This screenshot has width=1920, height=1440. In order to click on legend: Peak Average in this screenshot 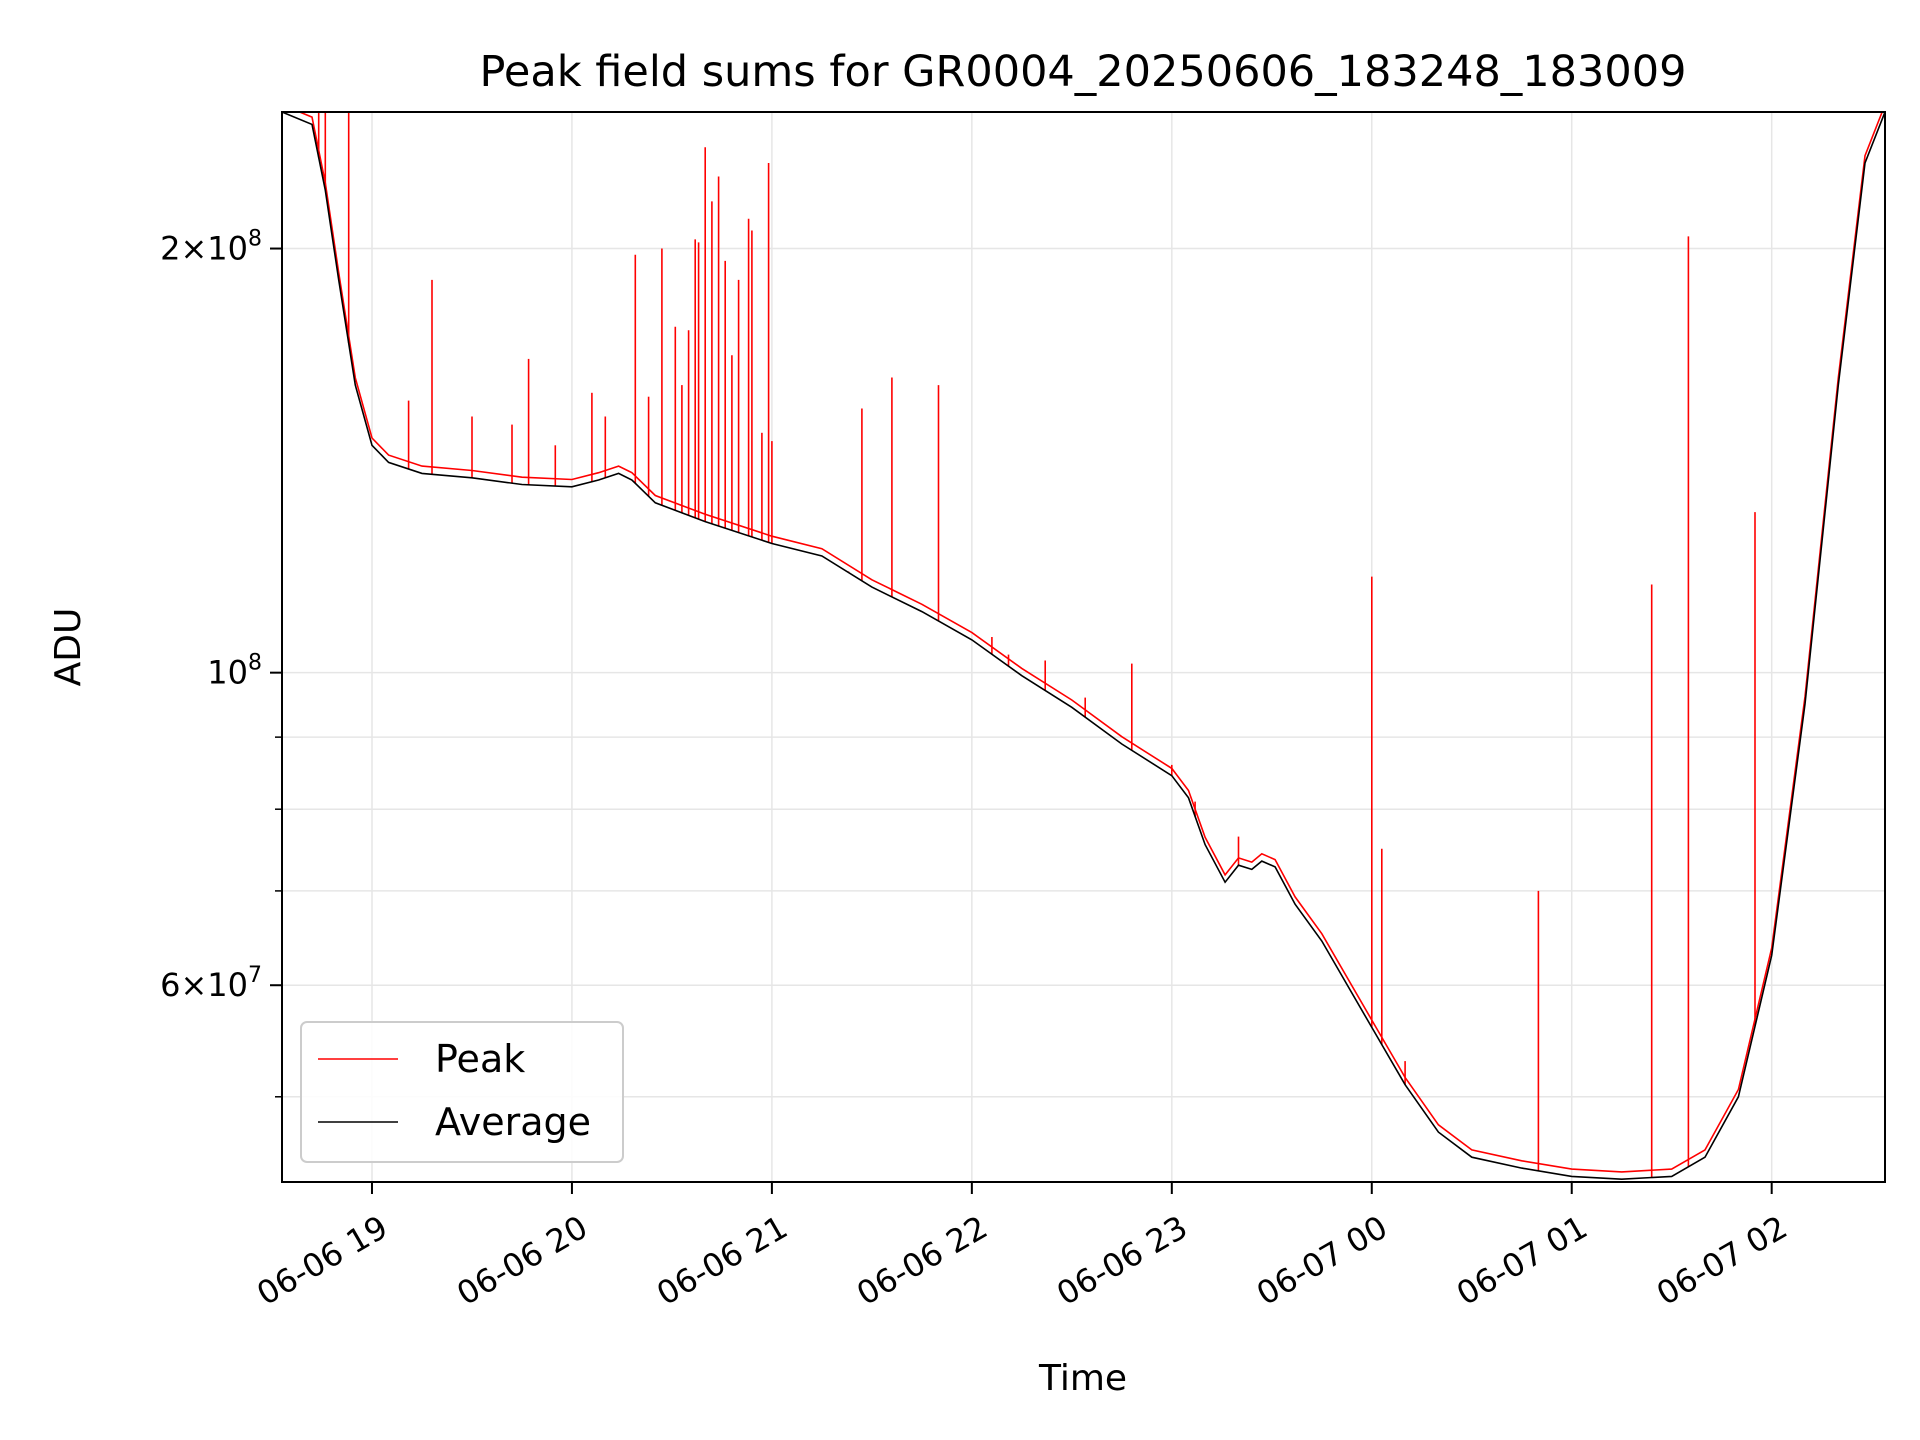, I will do `click(462, 1092)`.